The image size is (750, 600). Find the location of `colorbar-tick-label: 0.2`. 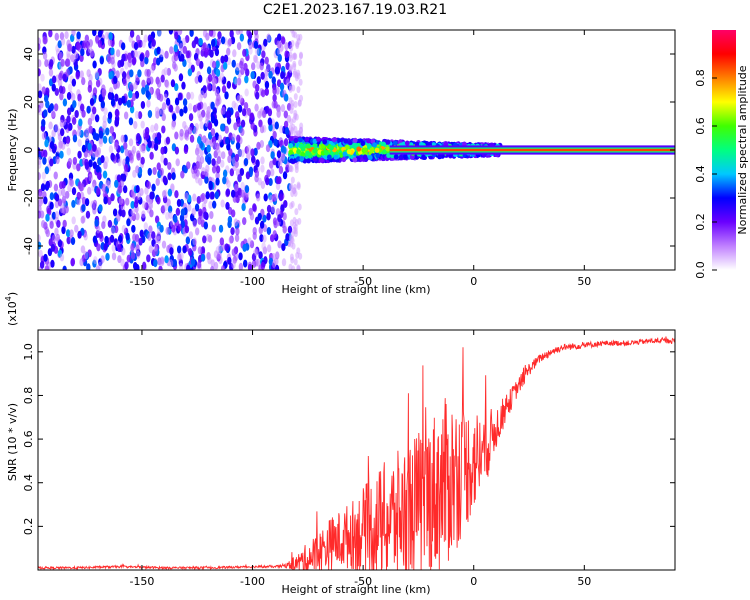

colorbar-tick-label: 0.2 is located at coordinates (700, 222).